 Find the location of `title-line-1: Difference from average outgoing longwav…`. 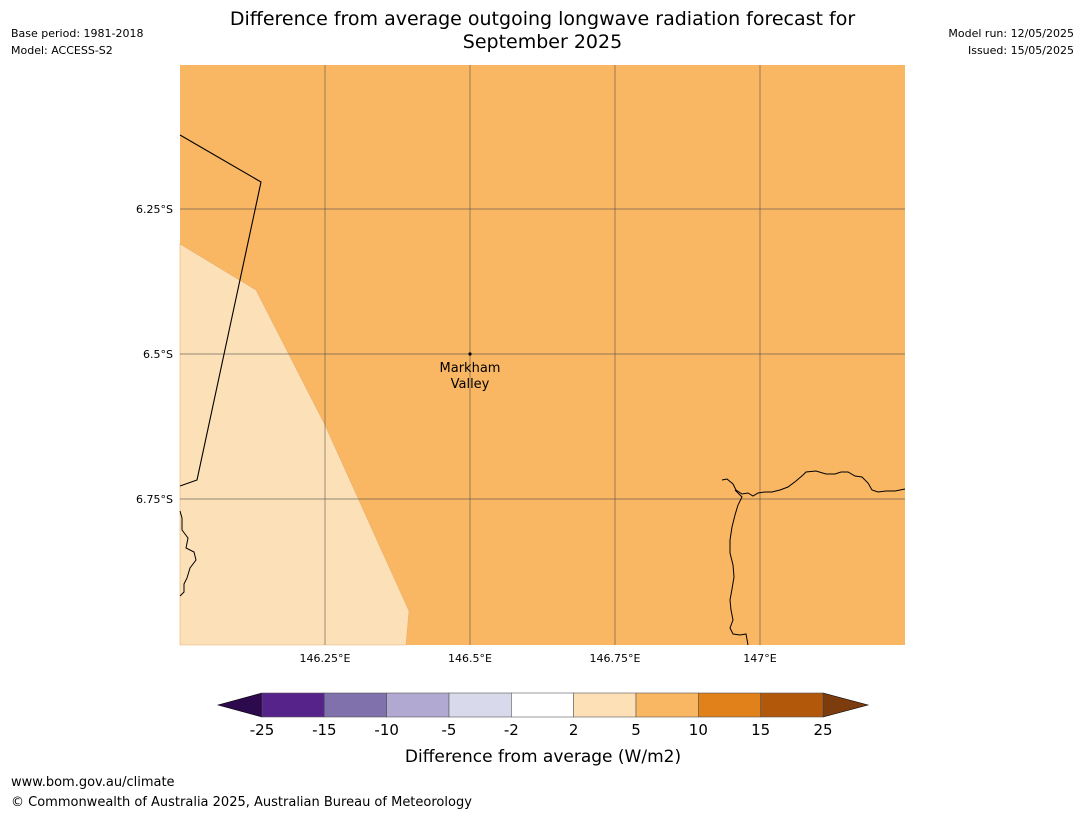

title-line-1: Difference from average outgoing longwav… is located at coordinates (542, 19).